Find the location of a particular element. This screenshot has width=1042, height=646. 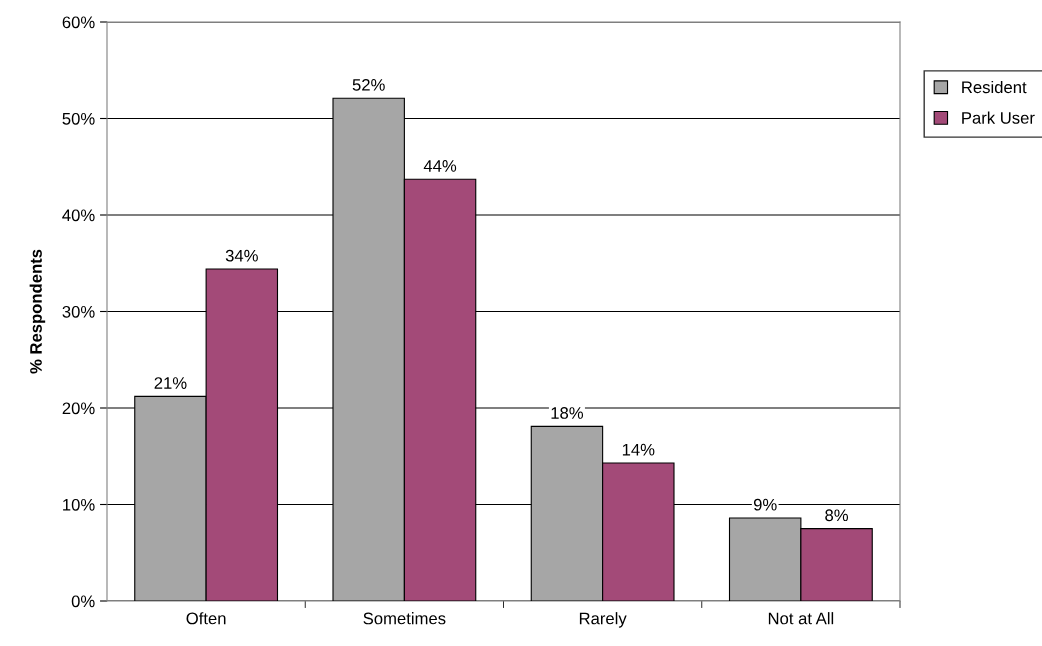

y-tick-label: 20% is located at coordinates (78, 408).